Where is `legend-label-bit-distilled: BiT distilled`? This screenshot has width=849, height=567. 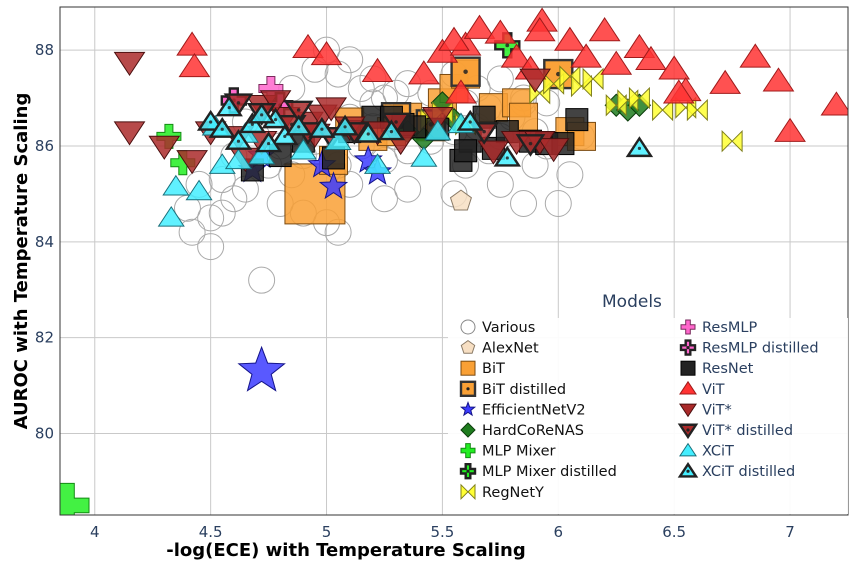 legend-label-bit-distilled: BiT distilled is located at coordinates (524, 390).